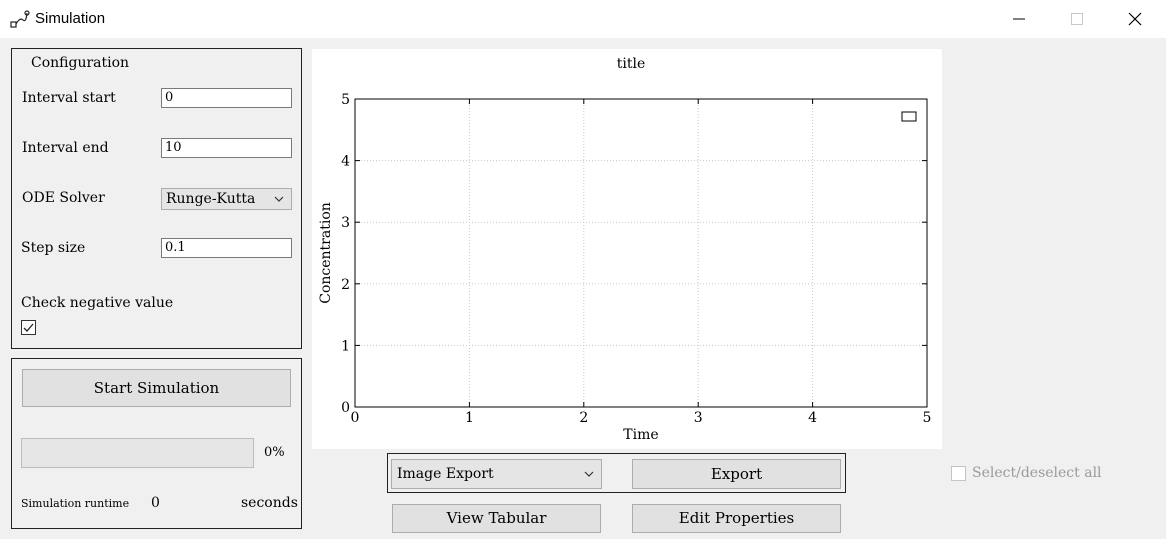 This screenshot has width=1166, height=539. What do you see at coordinates (63, 198) in the screenshot?
I see `ode-solver-label: ODE Solver` at bounding box center [63, 198].